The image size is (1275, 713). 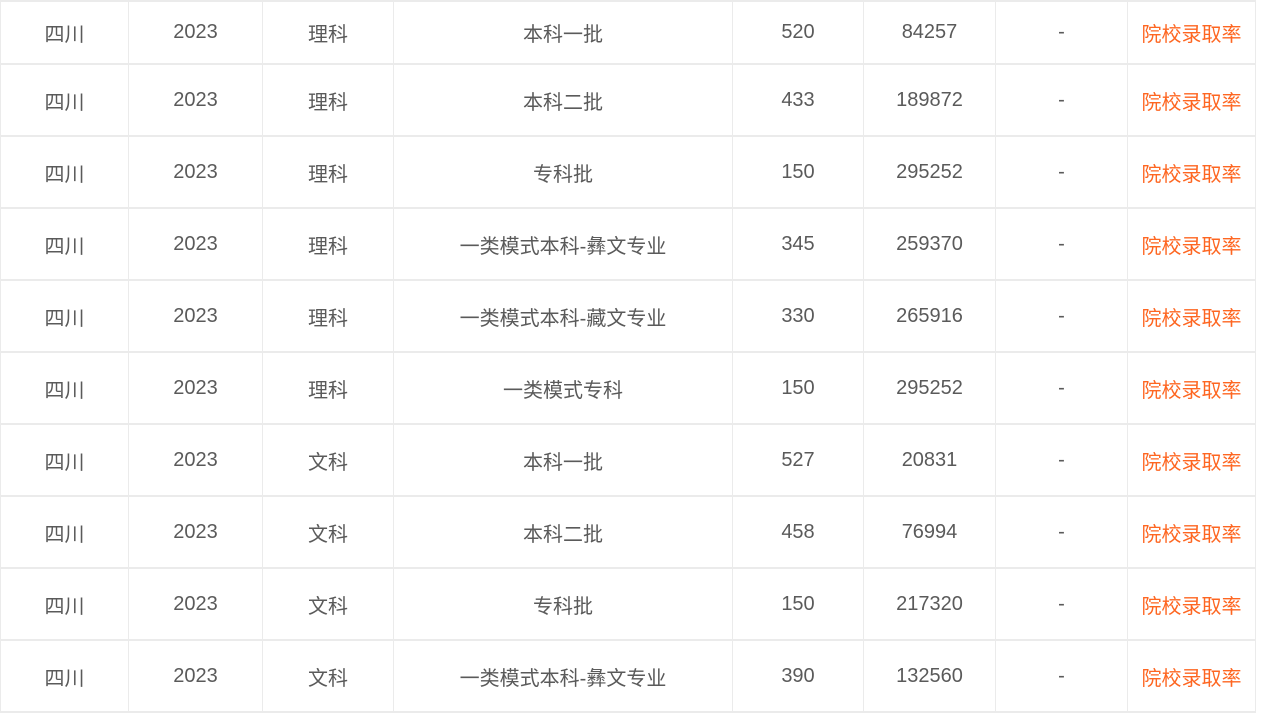 I want to click on table-row: 四川 2023 文科 本科二批 458 76994 - 院校录取率, so click(x=628, y=532).